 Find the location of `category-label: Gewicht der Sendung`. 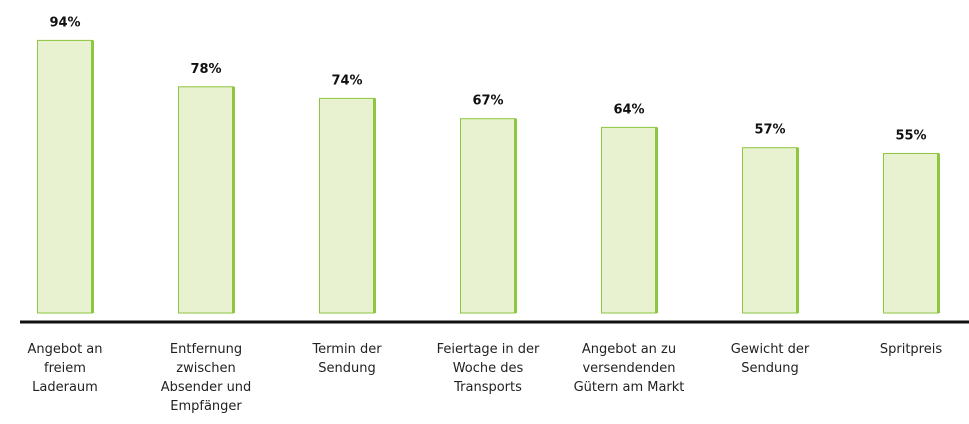

category-label: Gewicht der Sendung is located at coordinates (770, 359).